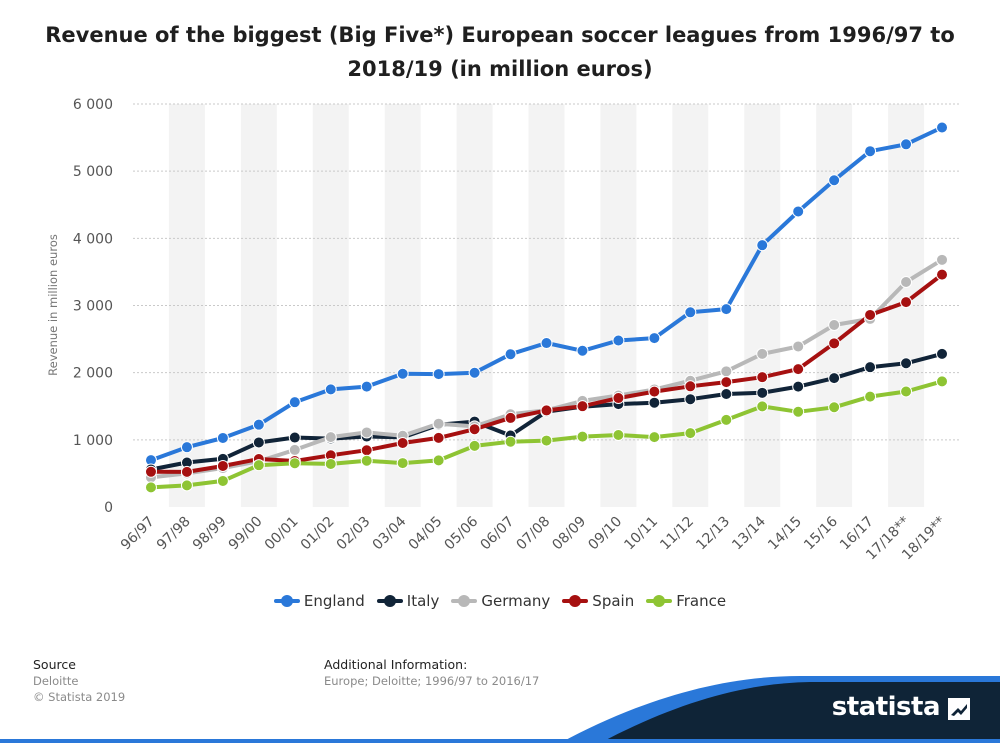  Describe the element at coordinates (93, 105) in the screenshot. I see `y-tick-label: 6 000` at that location.